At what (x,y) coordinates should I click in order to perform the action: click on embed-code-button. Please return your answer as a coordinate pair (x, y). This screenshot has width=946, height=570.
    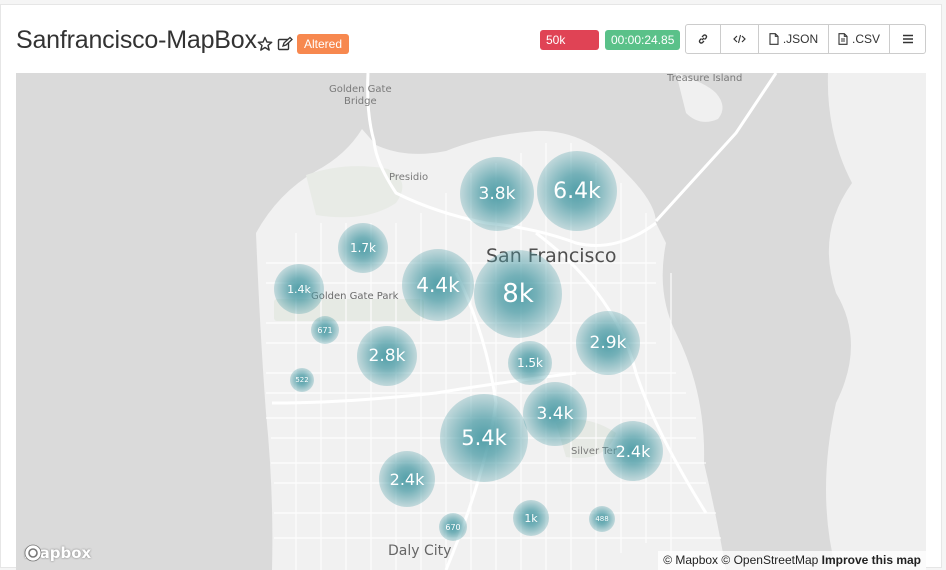
    Looking at the image, I should click on (740, 39).